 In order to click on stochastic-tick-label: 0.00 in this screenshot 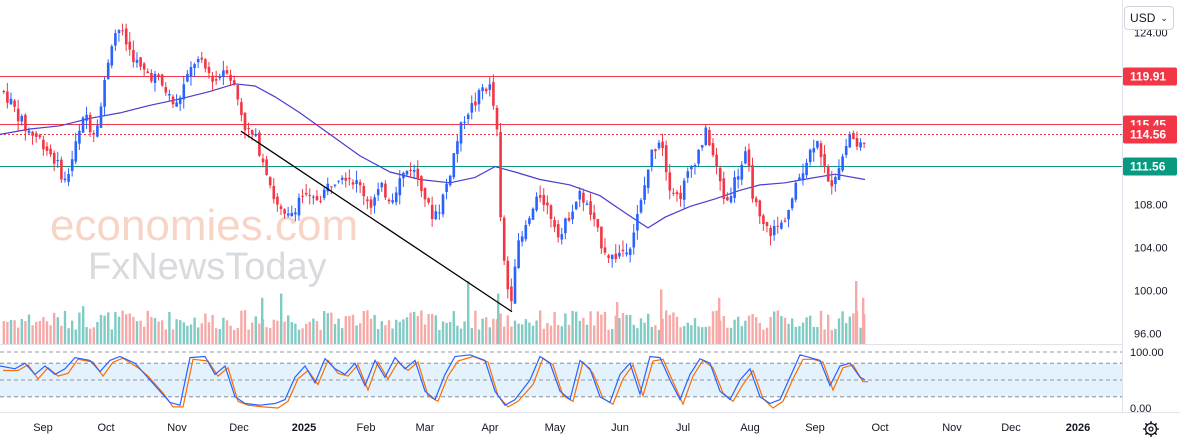, I will do `click(1140, 409)`.